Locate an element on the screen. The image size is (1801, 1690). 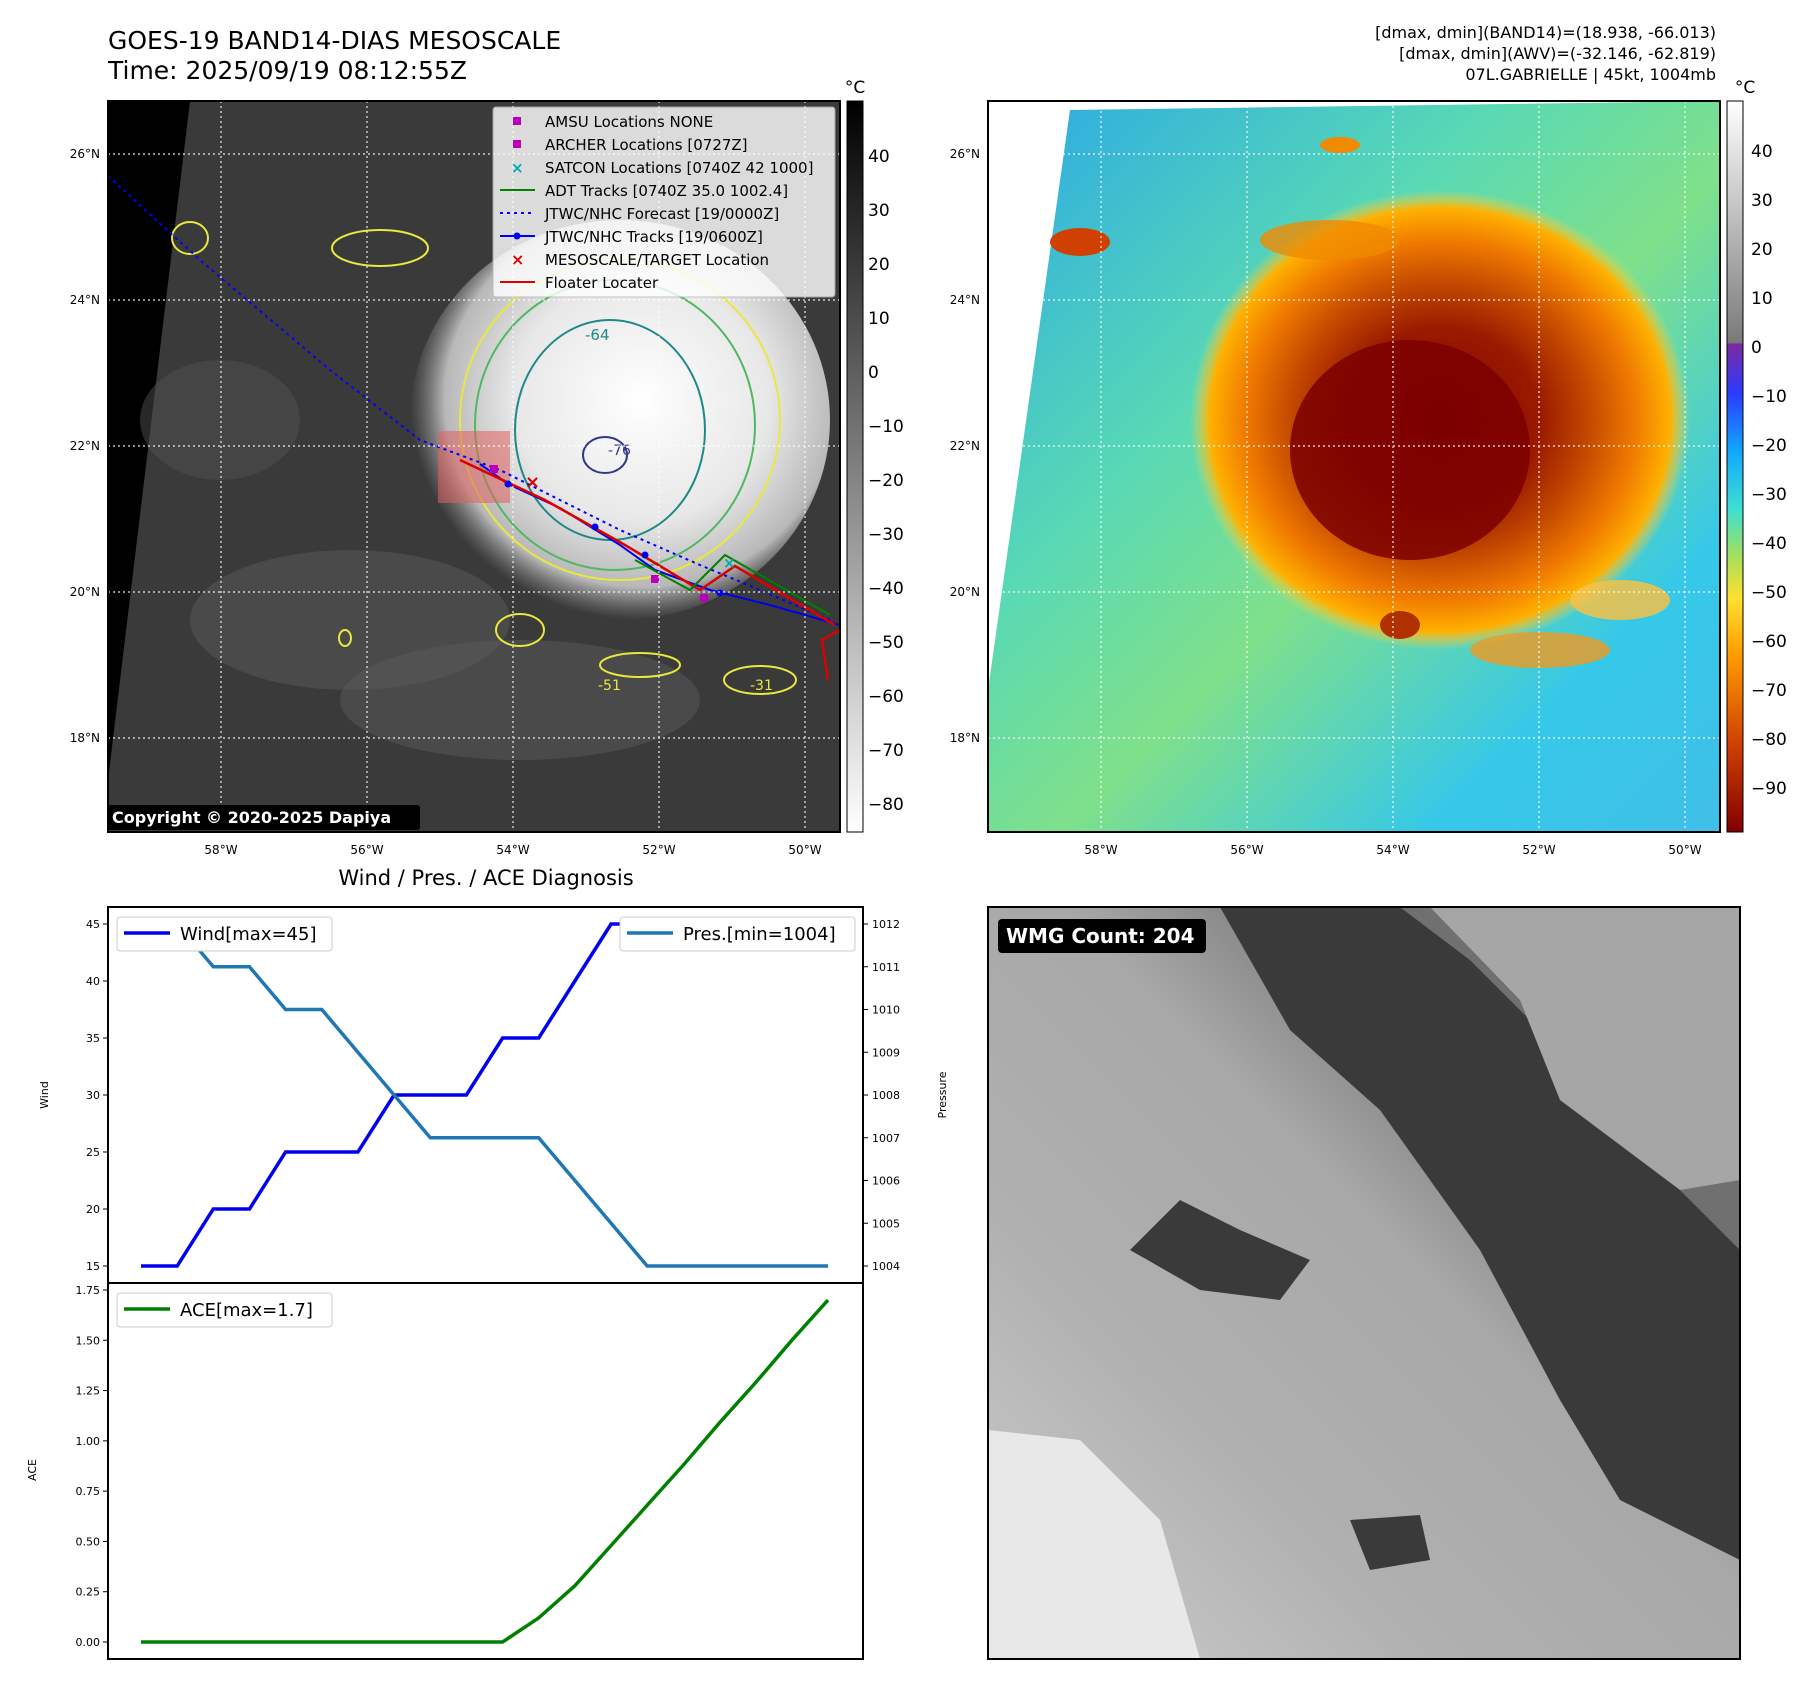
legend-adt: ADT Tracks [0740Z 35.0 1002.4] is located at coordinates (666, 191).